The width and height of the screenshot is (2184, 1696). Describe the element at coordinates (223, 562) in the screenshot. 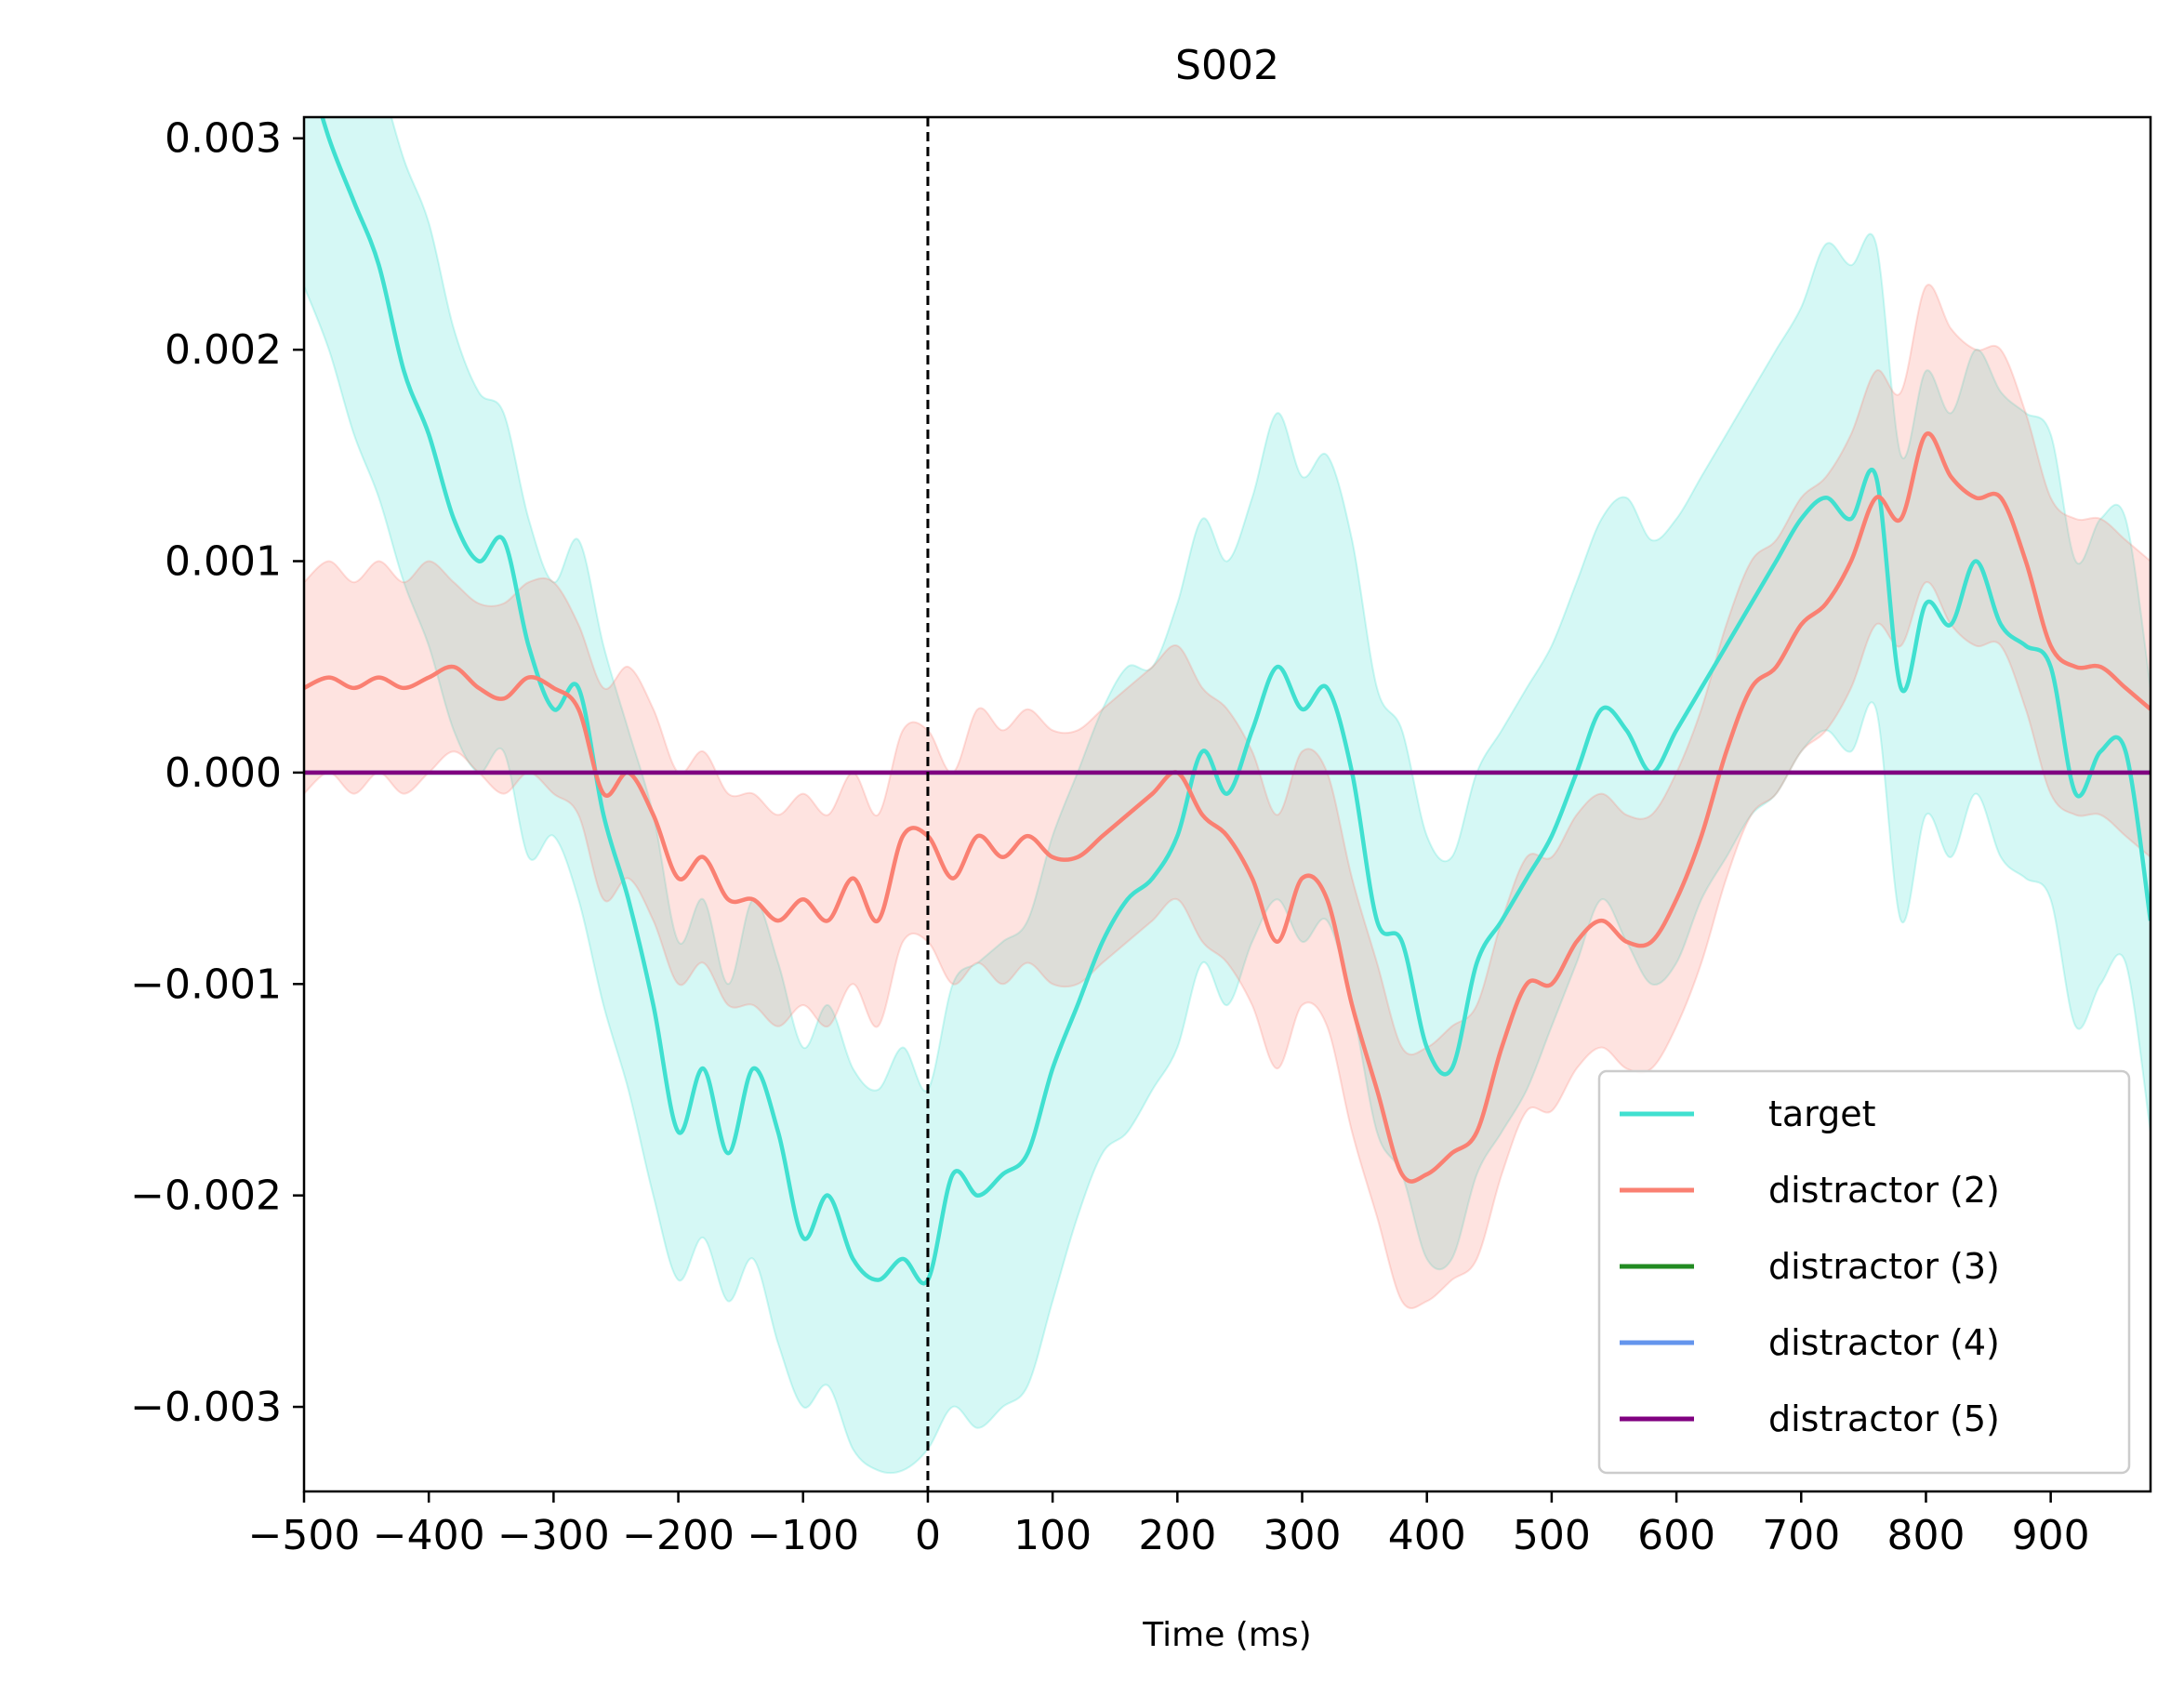

I see `y-tick-label: 0.001` at that location.